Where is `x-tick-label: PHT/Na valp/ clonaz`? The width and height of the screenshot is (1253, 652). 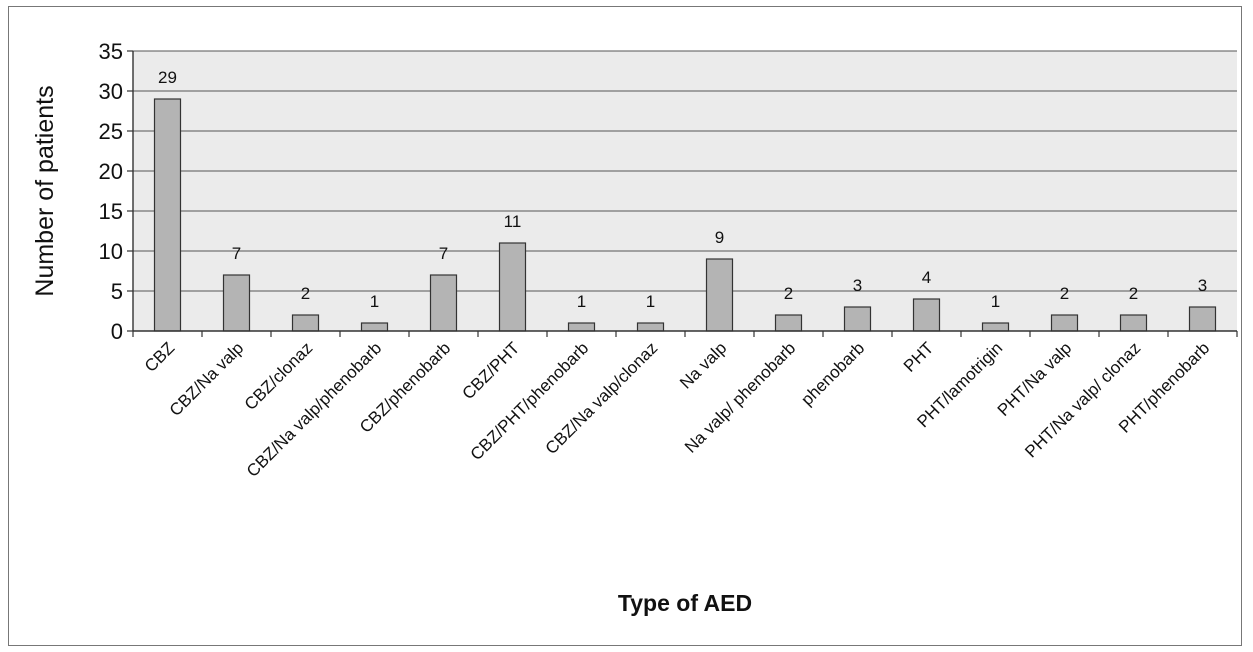
x-tick-label: PHT/Na valp/ clonaz is located at coordinates (1082, 399).